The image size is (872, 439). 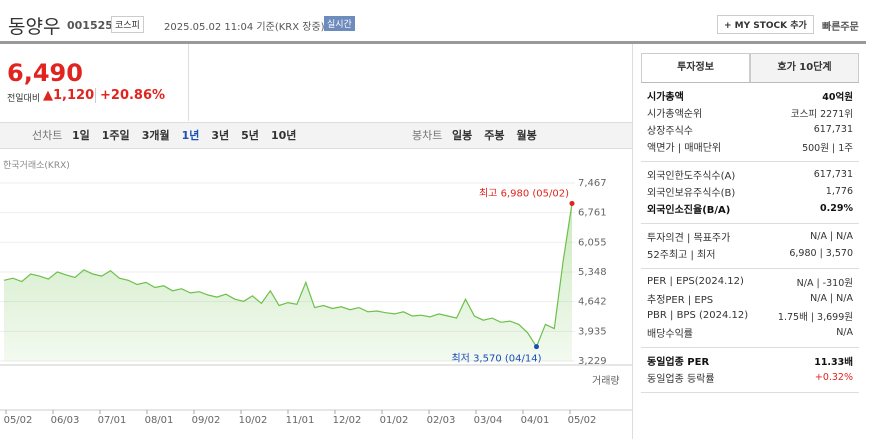 I want to click on period-tab: 1일, so click(x=81, y=135).